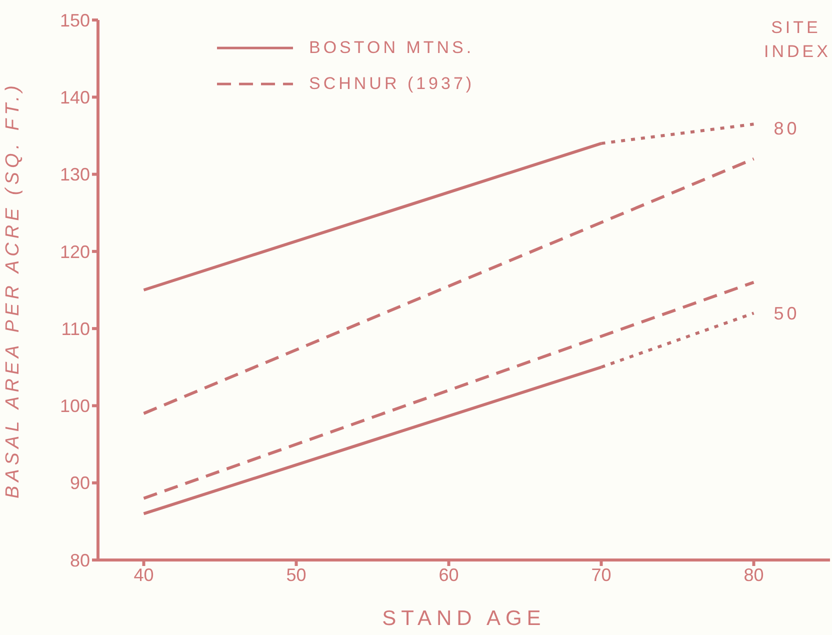  What do you see at coordinates (392, 84) in the screenshot?
I see `legend-label: SCHNUR (1937)` at bounding box center [392, 84].